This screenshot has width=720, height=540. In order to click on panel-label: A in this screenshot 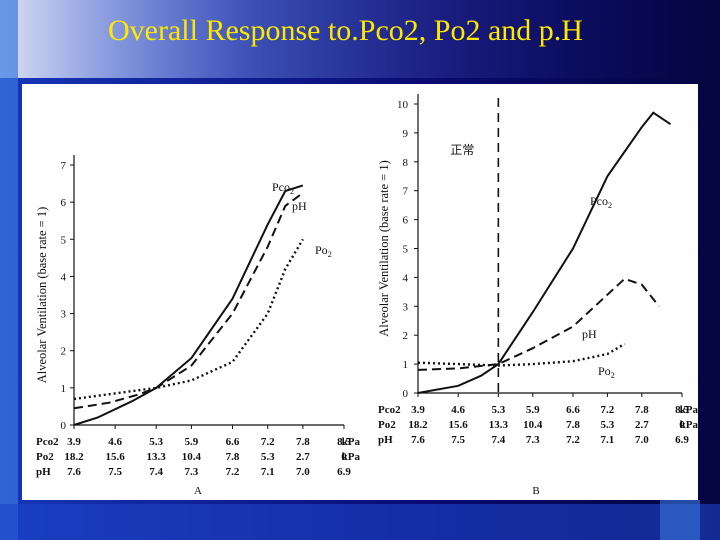, I will do `click(198, 491)`.